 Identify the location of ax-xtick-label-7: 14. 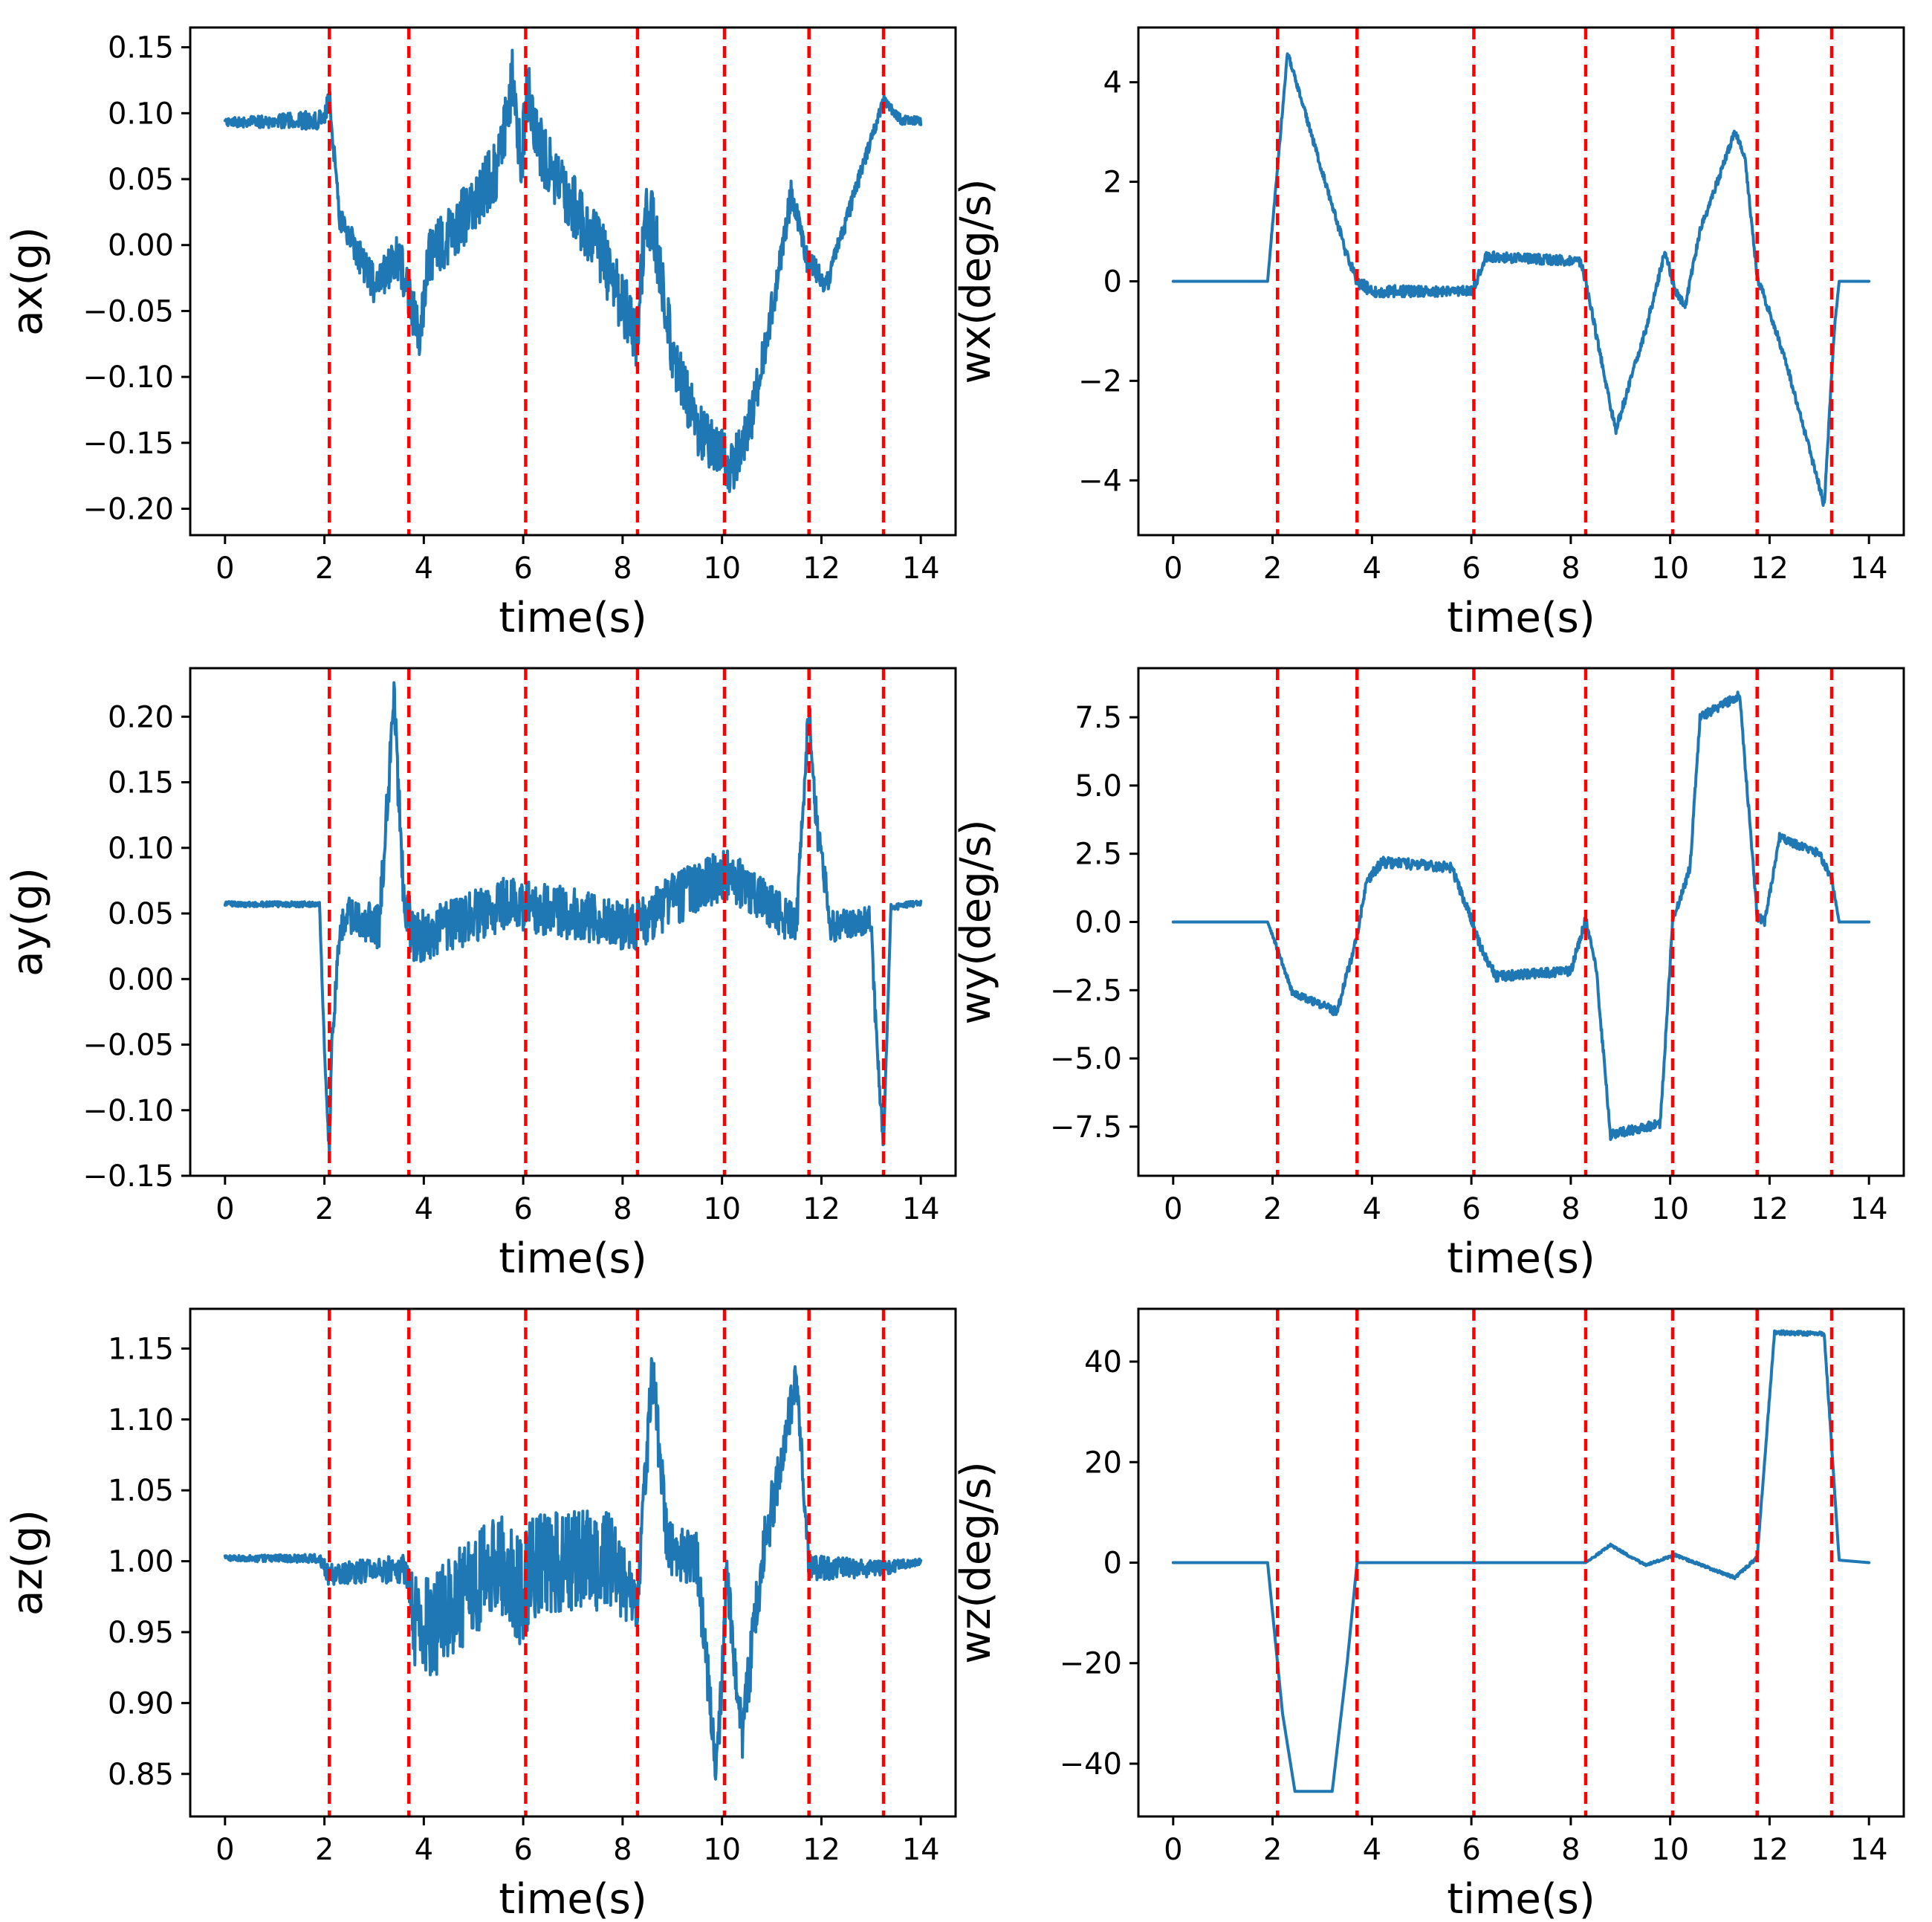
(921, 568).